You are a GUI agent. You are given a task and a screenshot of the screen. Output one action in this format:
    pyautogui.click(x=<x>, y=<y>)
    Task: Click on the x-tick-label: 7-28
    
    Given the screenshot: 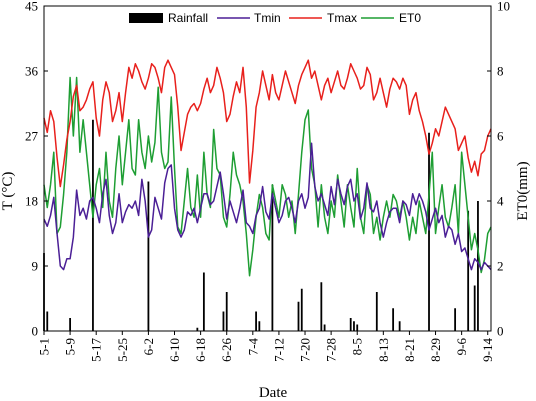 What is the action you would take?
    pyautogui.click(x=331, y=350)
    